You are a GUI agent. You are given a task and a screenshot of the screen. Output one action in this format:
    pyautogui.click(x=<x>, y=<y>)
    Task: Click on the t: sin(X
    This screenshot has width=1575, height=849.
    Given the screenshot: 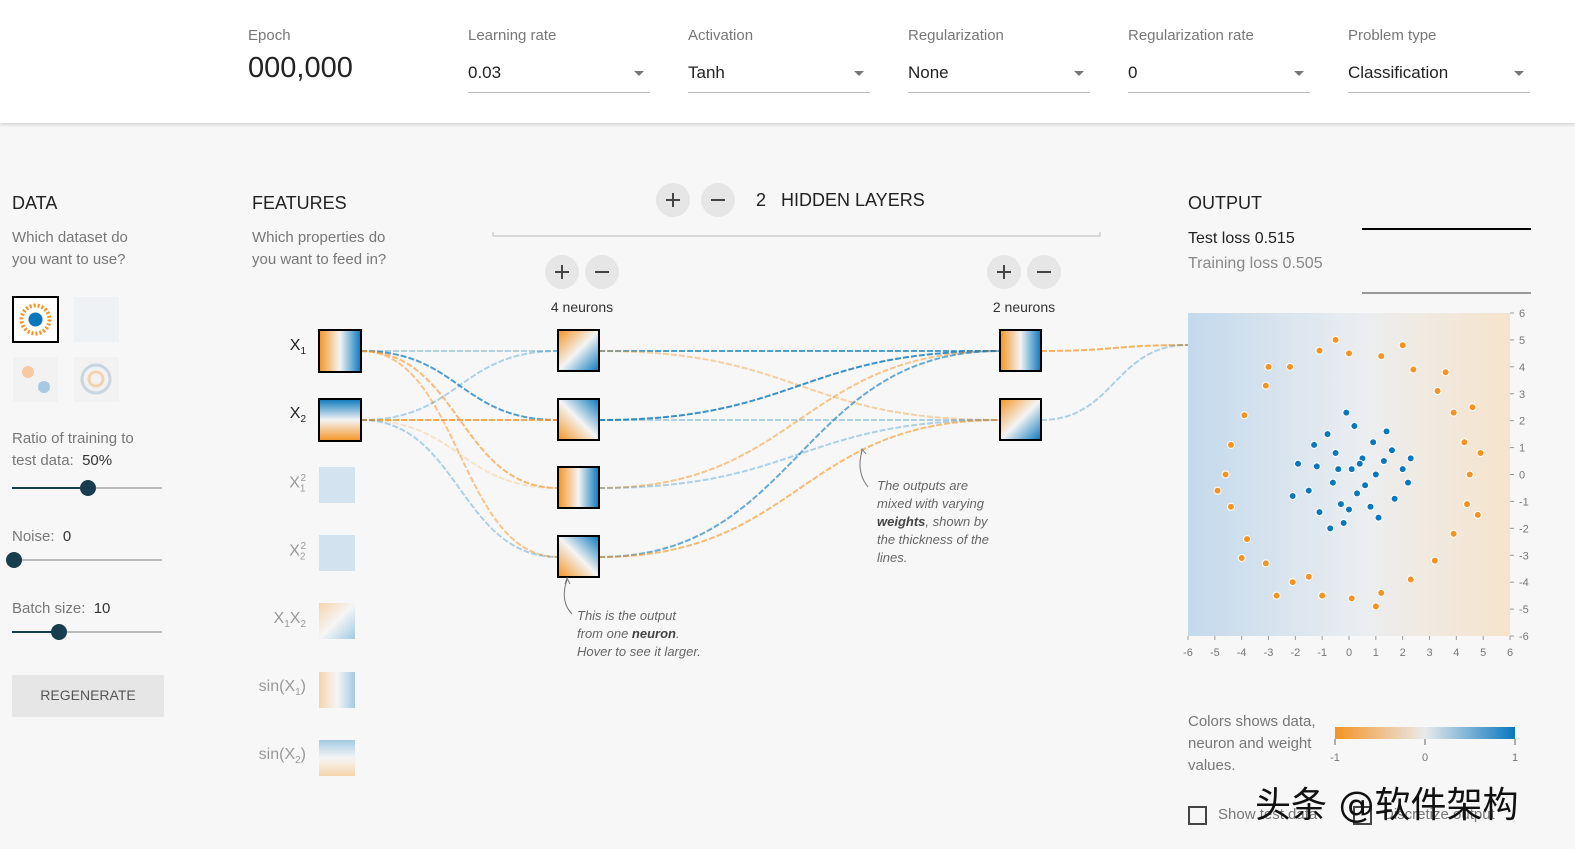 What is the action you would take?
    pyautogui.click(x=277, y=754)
    